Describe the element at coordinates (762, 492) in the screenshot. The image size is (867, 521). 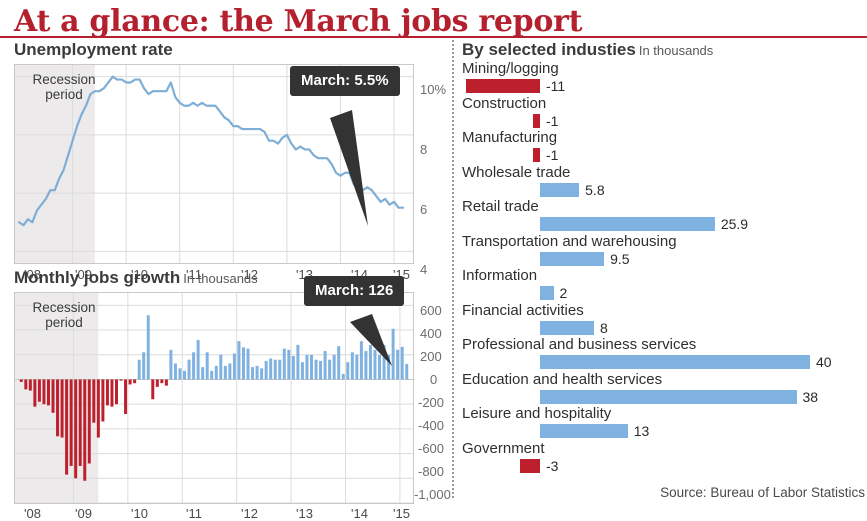
I see `source-note: Source: Bureau of Labor Statistics` at that location.